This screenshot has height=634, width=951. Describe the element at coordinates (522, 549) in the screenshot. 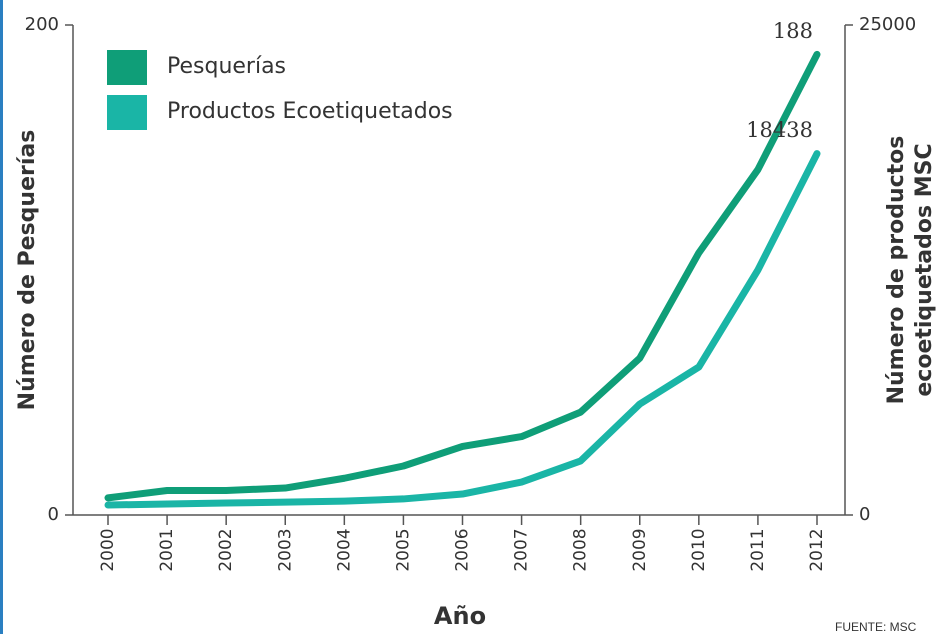

I see `x-tick-label: 2007` at that location.